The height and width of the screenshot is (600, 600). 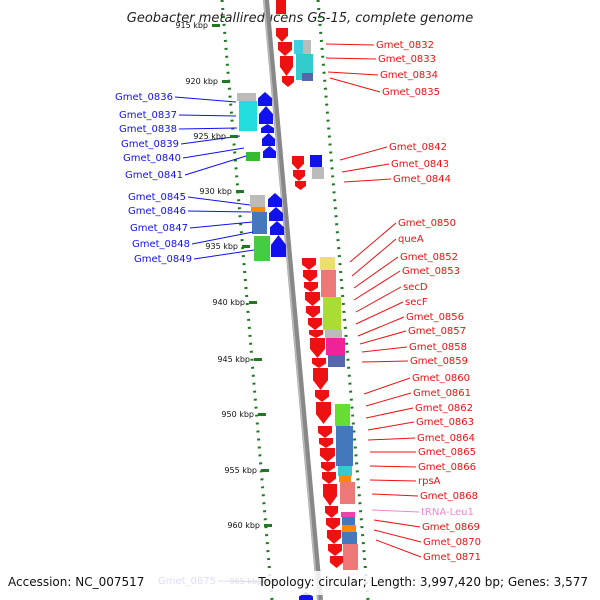 I want to click on kbp-tick-label: 915 kbp, so click(x=191, y=25).